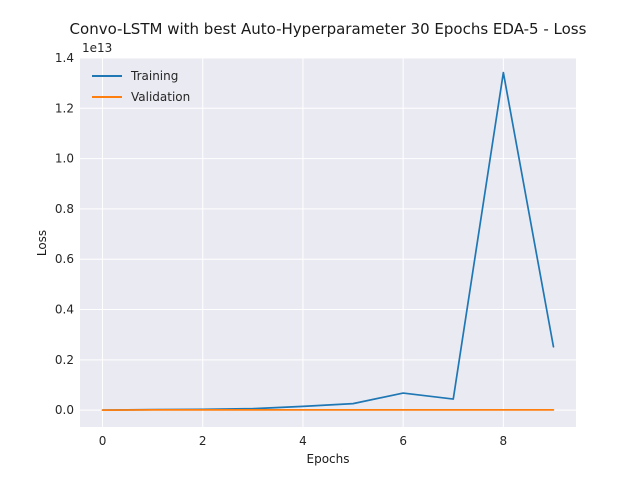 Image resolution: width=640 pixels, height=480 pixels. What do you see at coordinates (64, 259) in the screenshot?
I see `y-tick-label: 0.6` at bounding box center [64, 259].